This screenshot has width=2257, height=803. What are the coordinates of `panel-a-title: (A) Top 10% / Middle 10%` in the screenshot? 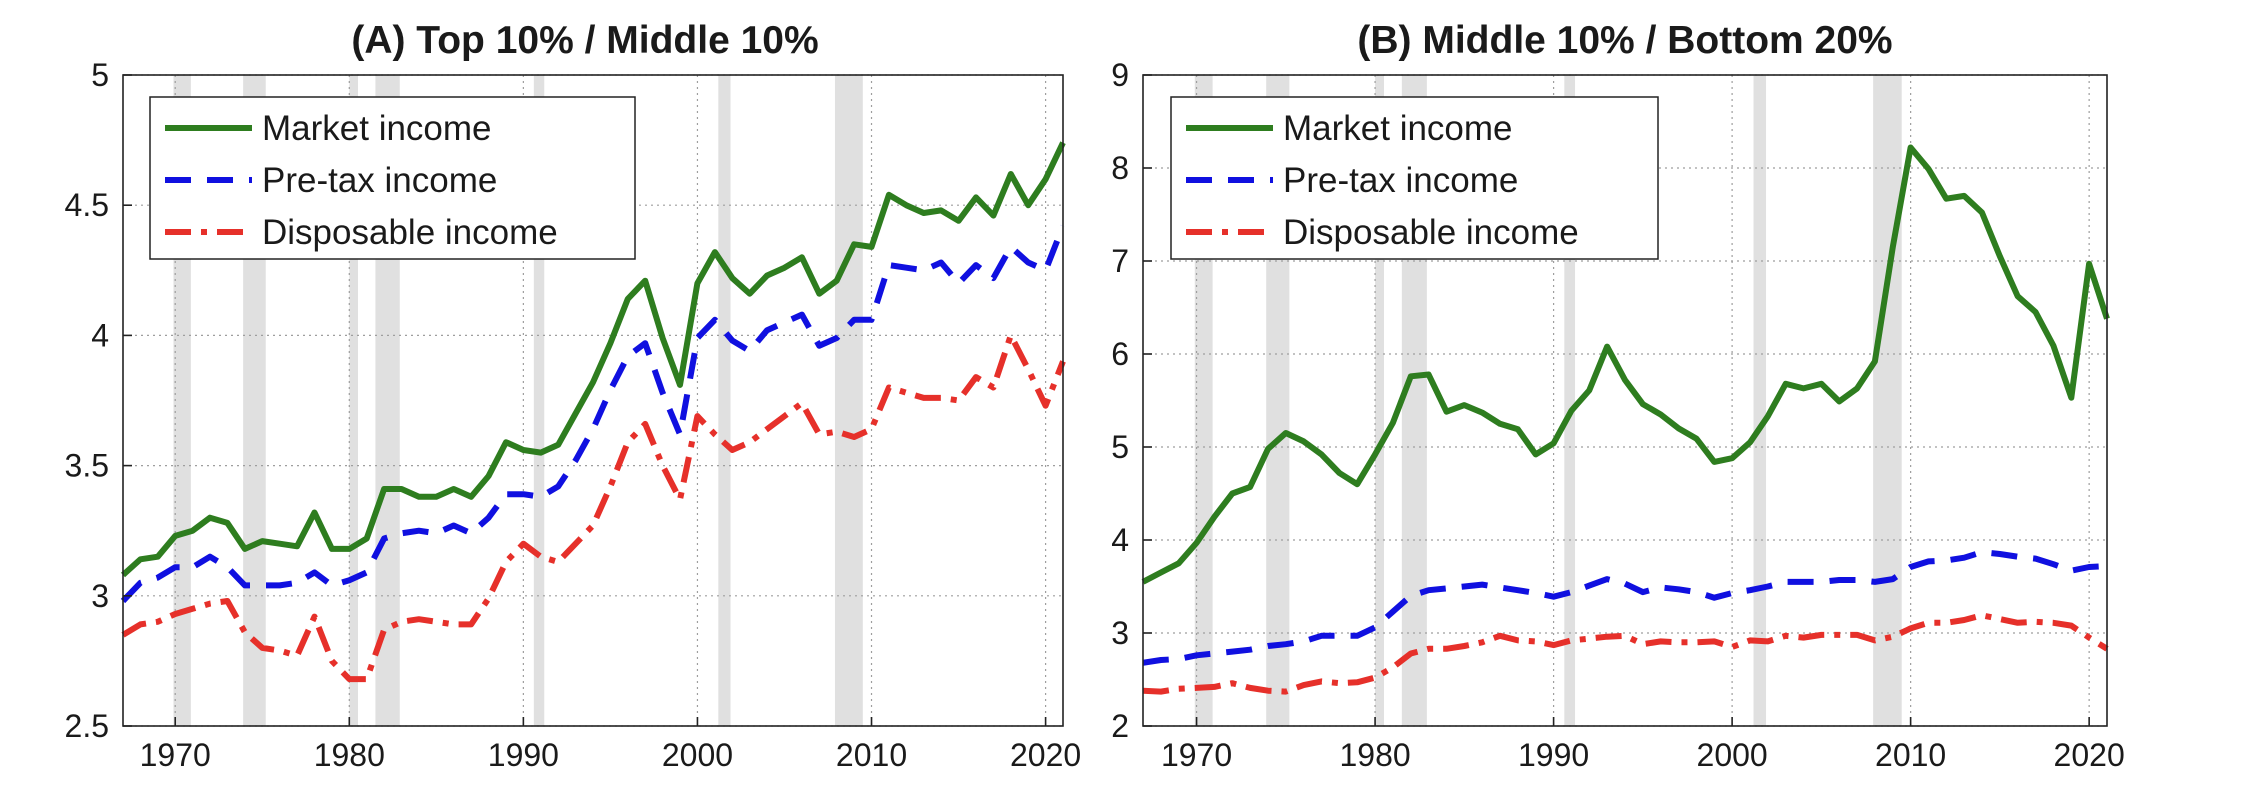 It's located at (584, 40).